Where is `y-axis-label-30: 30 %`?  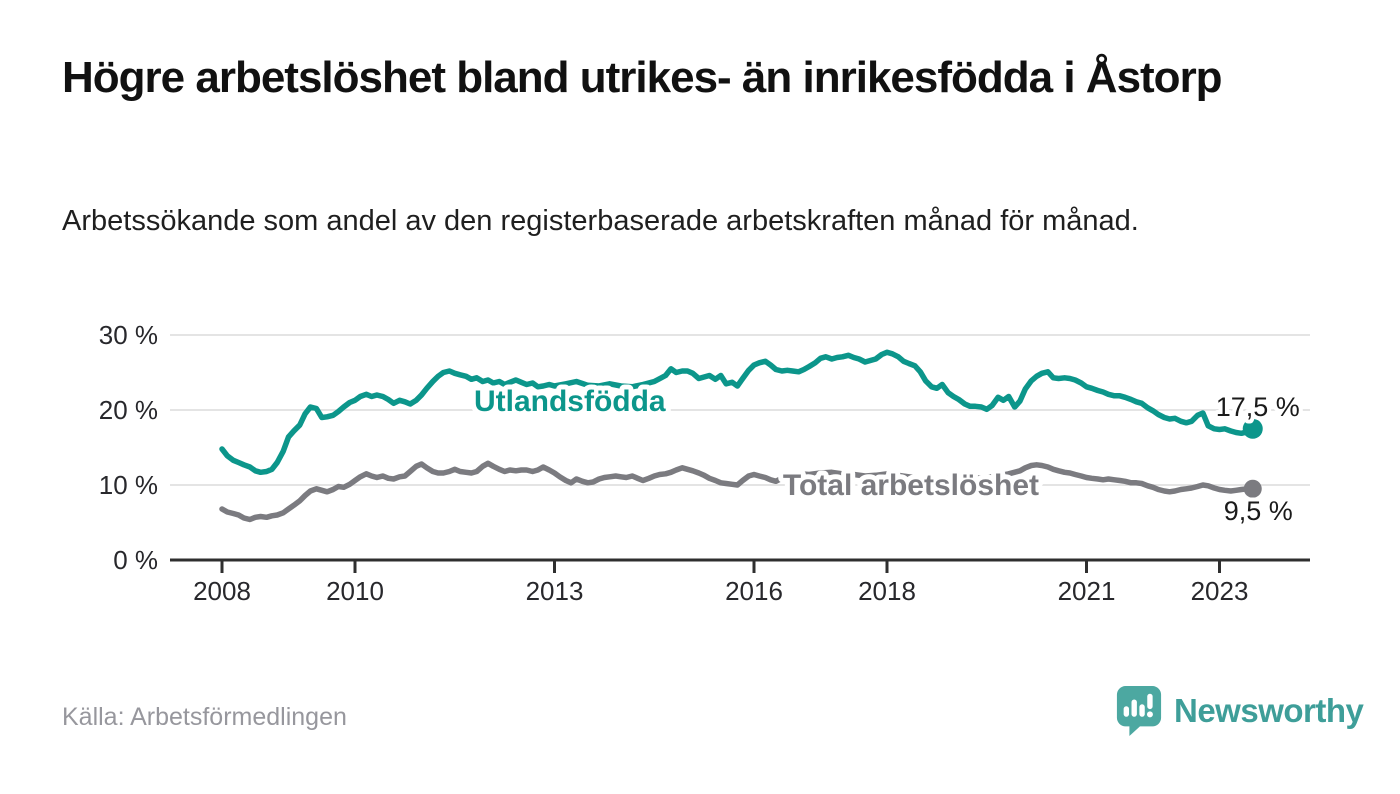 y-axis-label-30: 30 % is located at coordinates (128, 335).